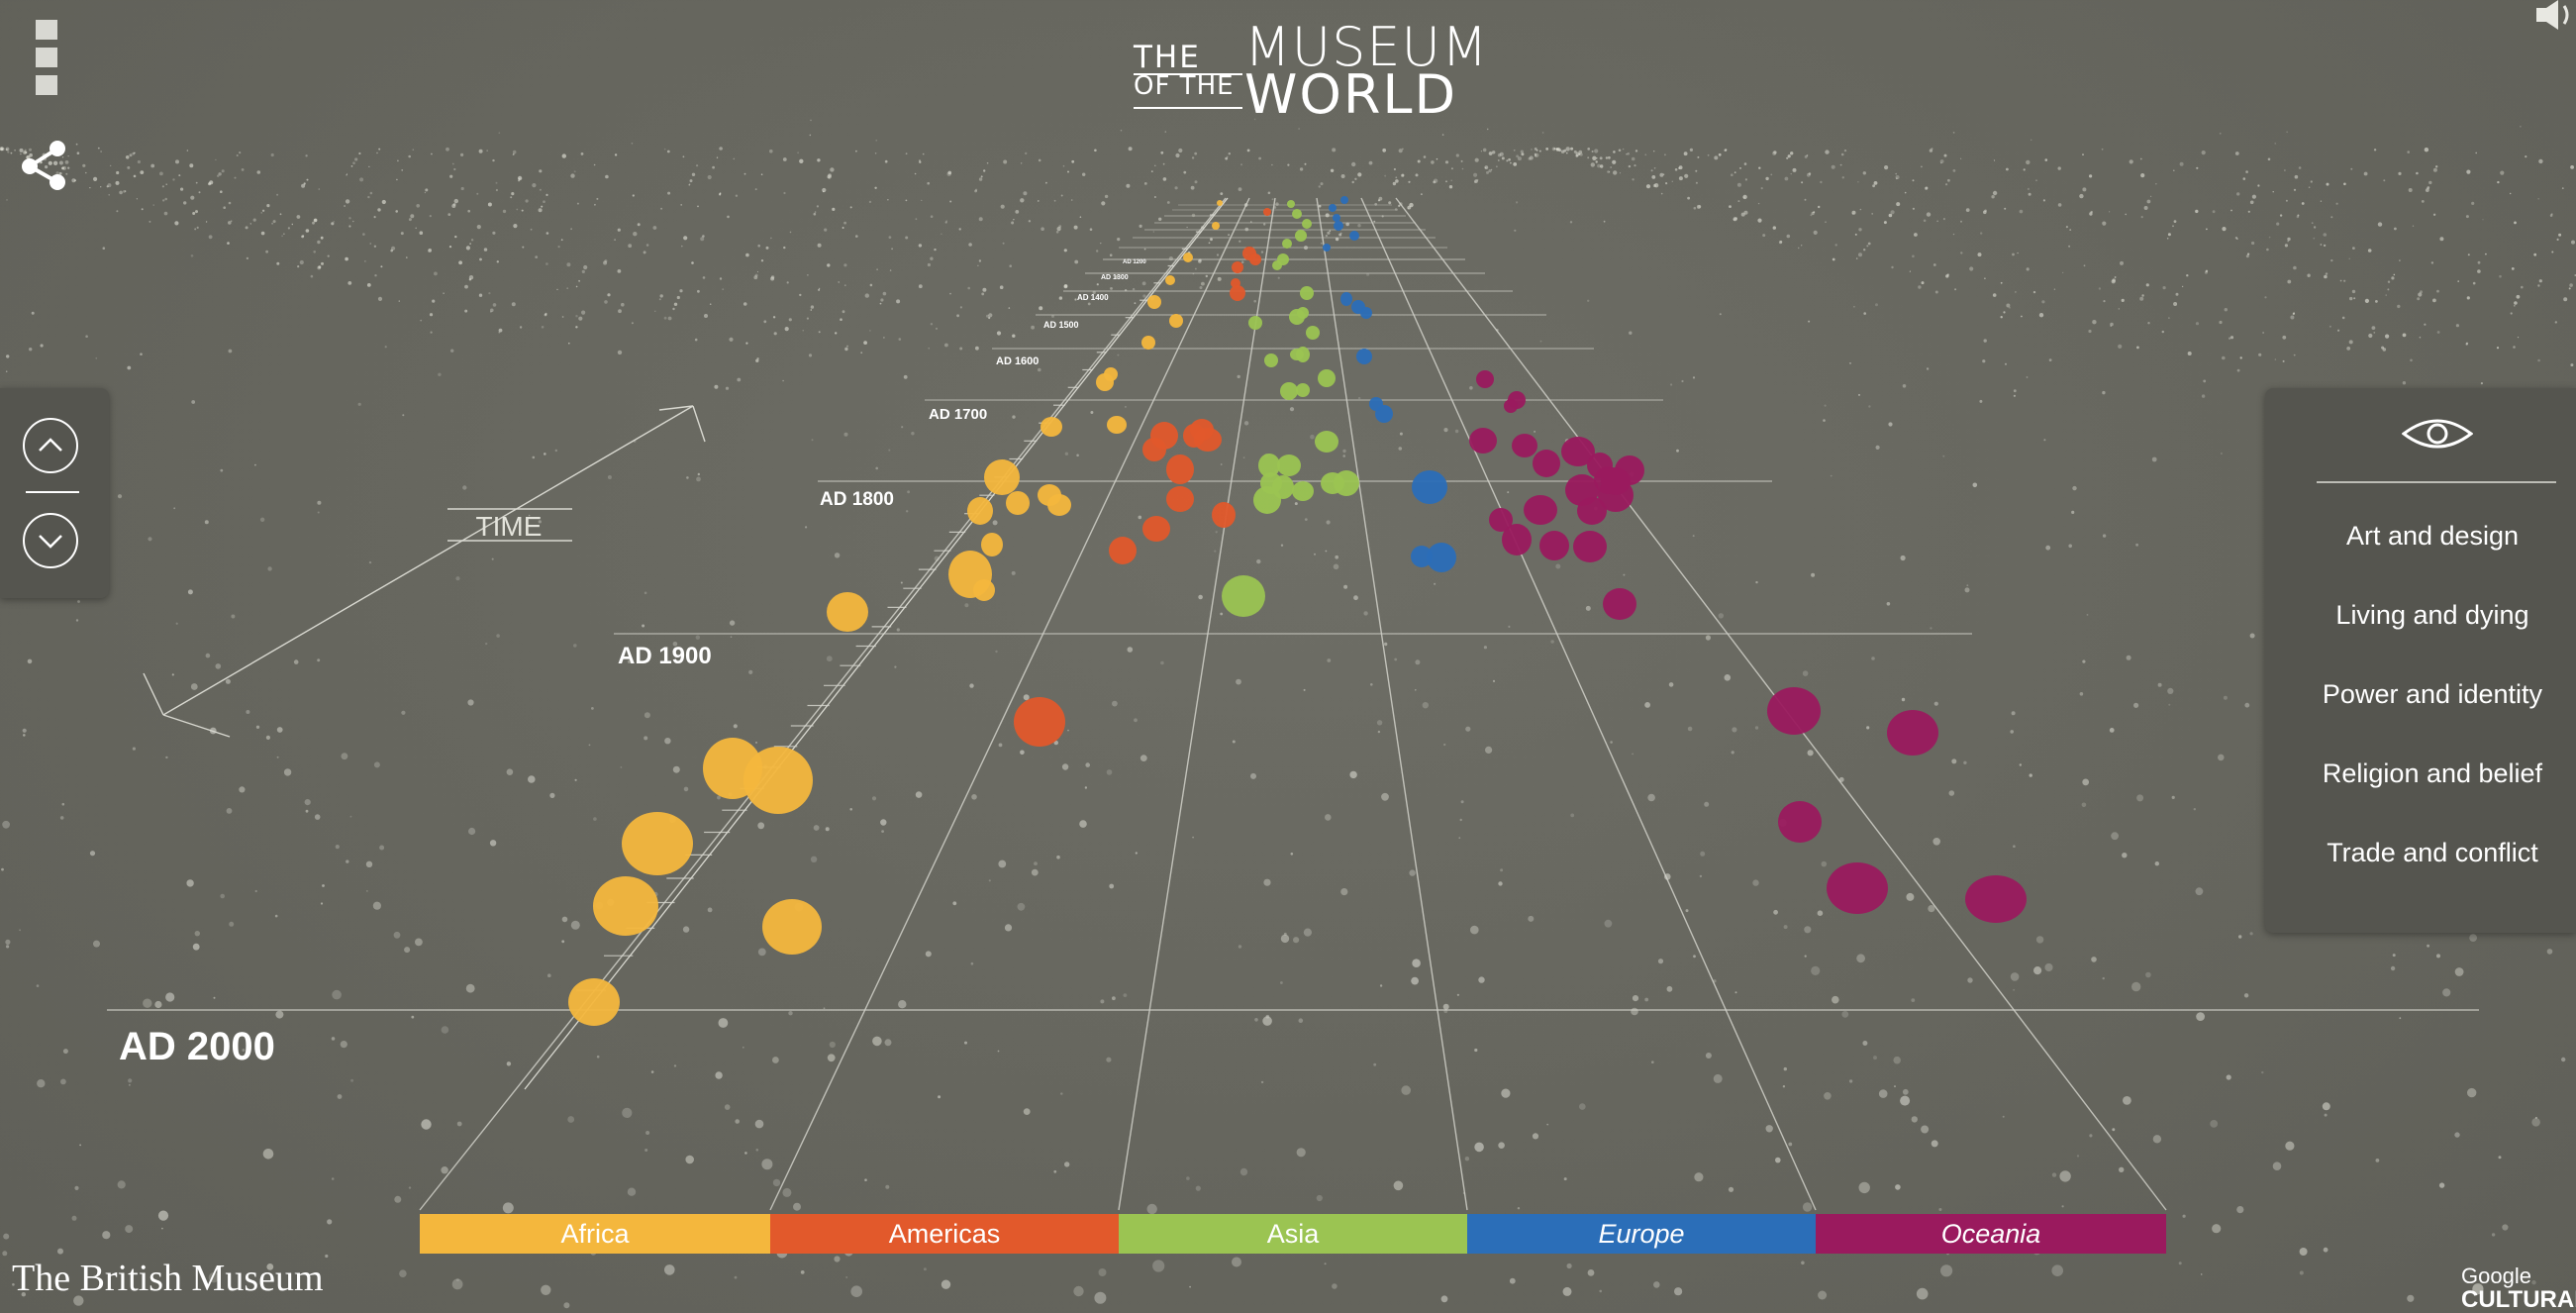  What do you see at coordinates (1364, 356) in the screenshot?
I see `artefact-dot-europe` at bounding box center [1364, 356].